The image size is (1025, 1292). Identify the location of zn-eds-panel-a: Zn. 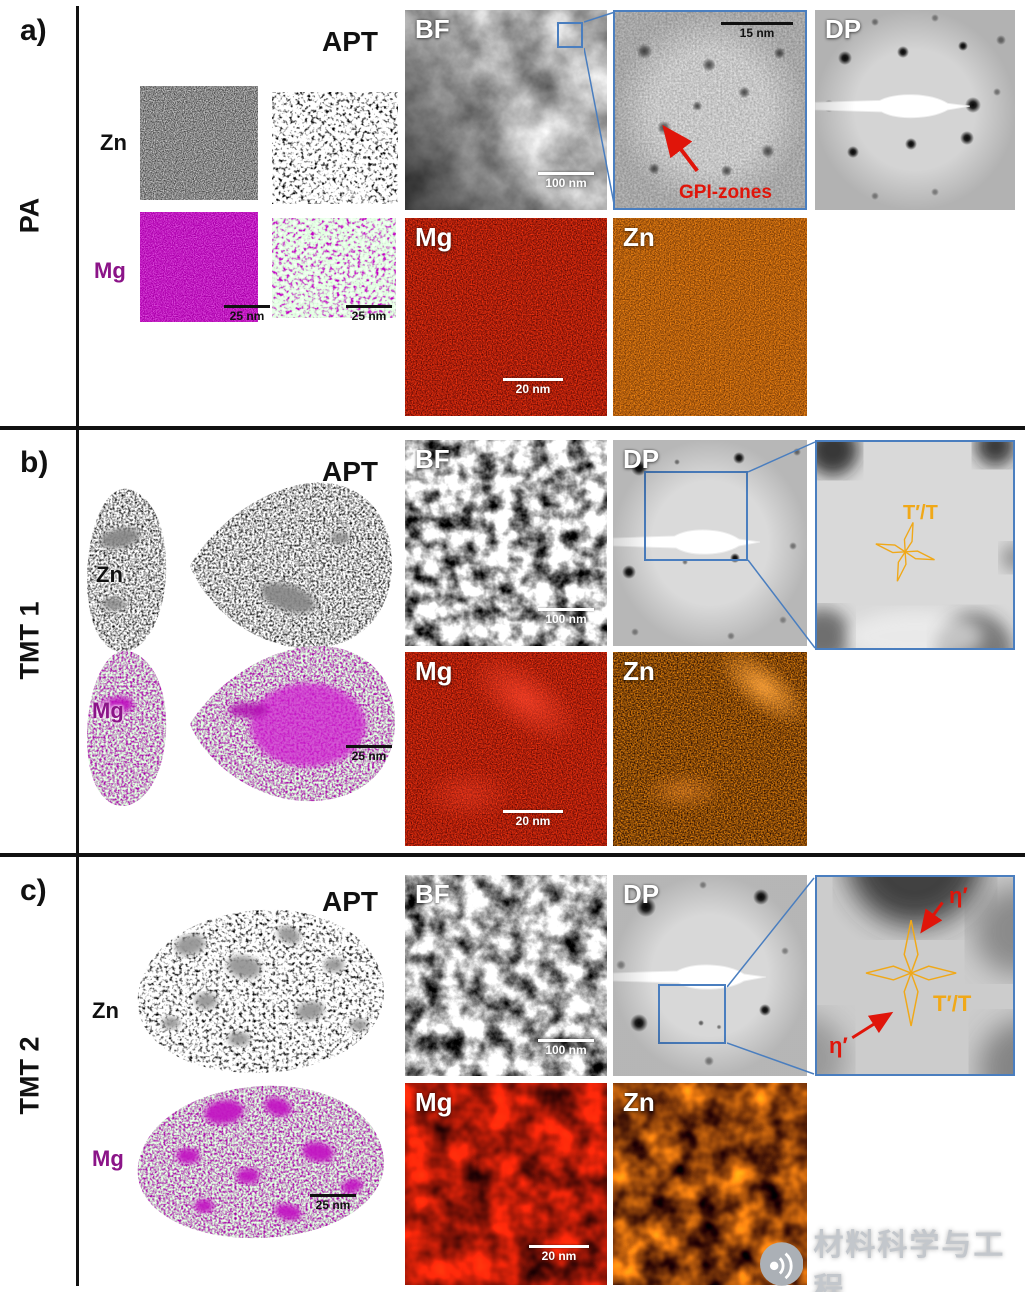
(710, 317).